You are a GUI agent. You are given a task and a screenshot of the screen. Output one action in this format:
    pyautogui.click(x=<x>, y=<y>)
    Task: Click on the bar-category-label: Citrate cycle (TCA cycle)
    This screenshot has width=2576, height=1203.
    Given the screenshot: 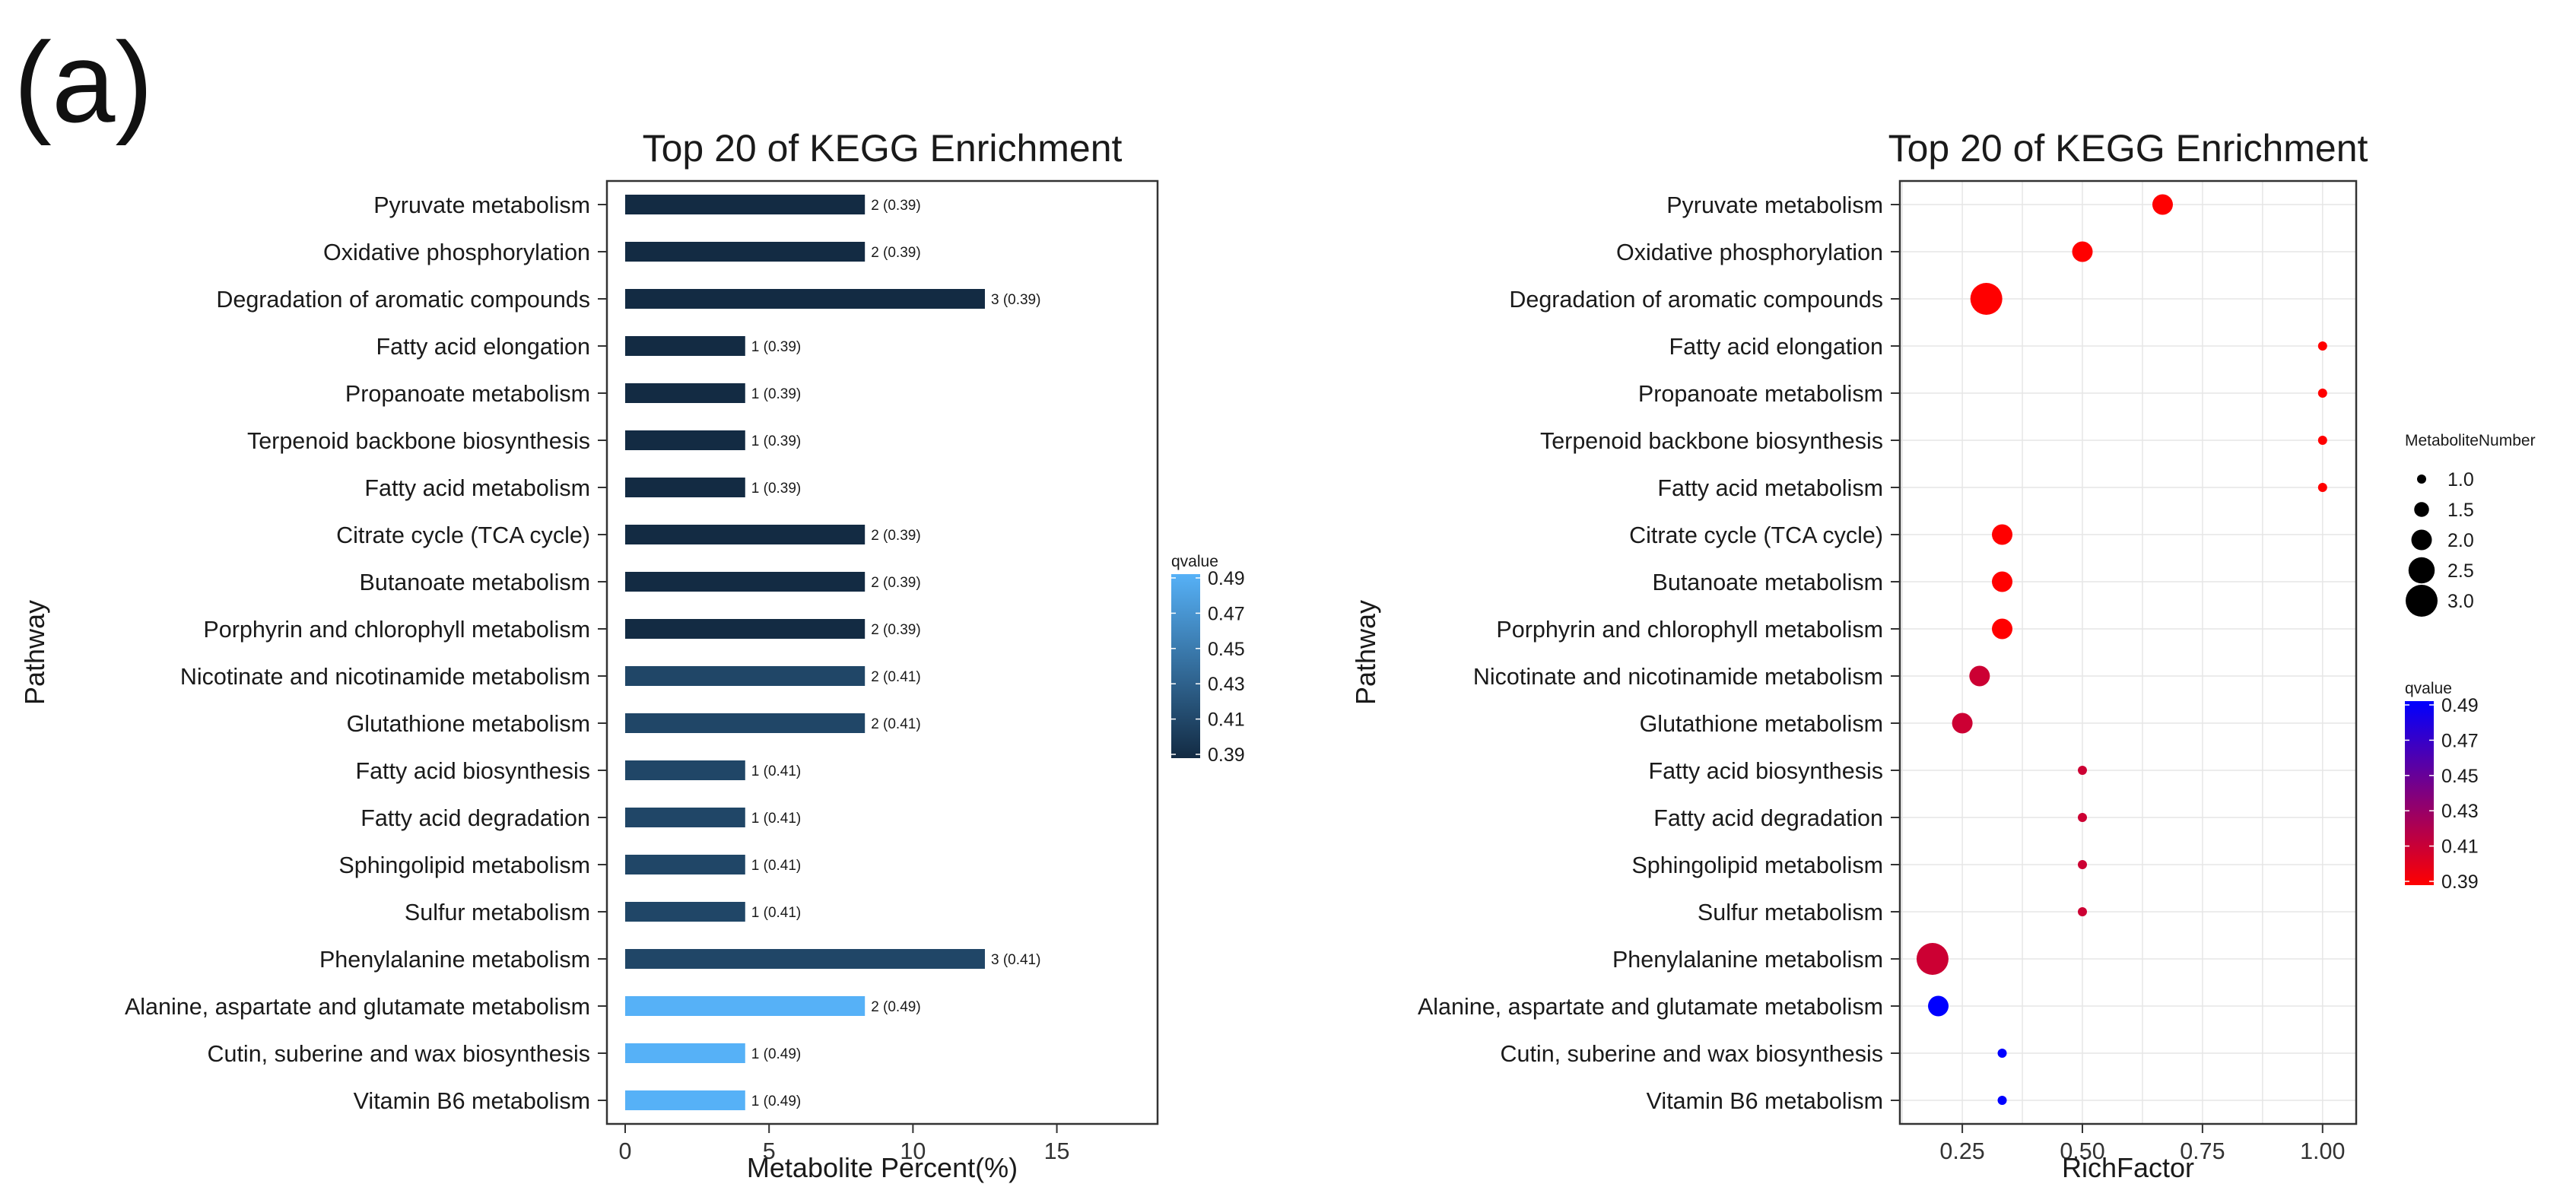 What is the action you would take?
    pyautogui.click(x=463, y=535)
    